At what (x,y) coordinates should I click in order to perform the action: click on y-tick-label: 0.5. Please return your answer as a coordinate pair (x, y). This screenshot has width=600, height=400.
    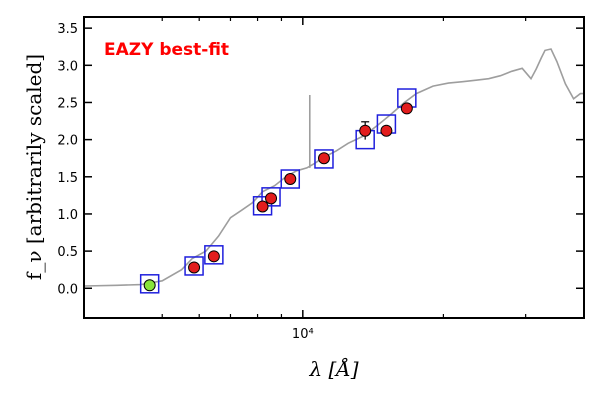
    Looking at the image, I should click on (67, 252).